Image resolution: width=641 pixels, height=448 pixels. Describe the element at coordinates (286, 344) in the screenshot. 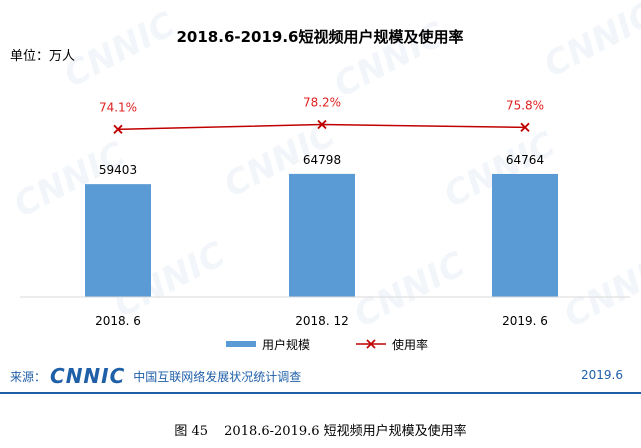

I see `legend-label-users: 用户规模` at that location.